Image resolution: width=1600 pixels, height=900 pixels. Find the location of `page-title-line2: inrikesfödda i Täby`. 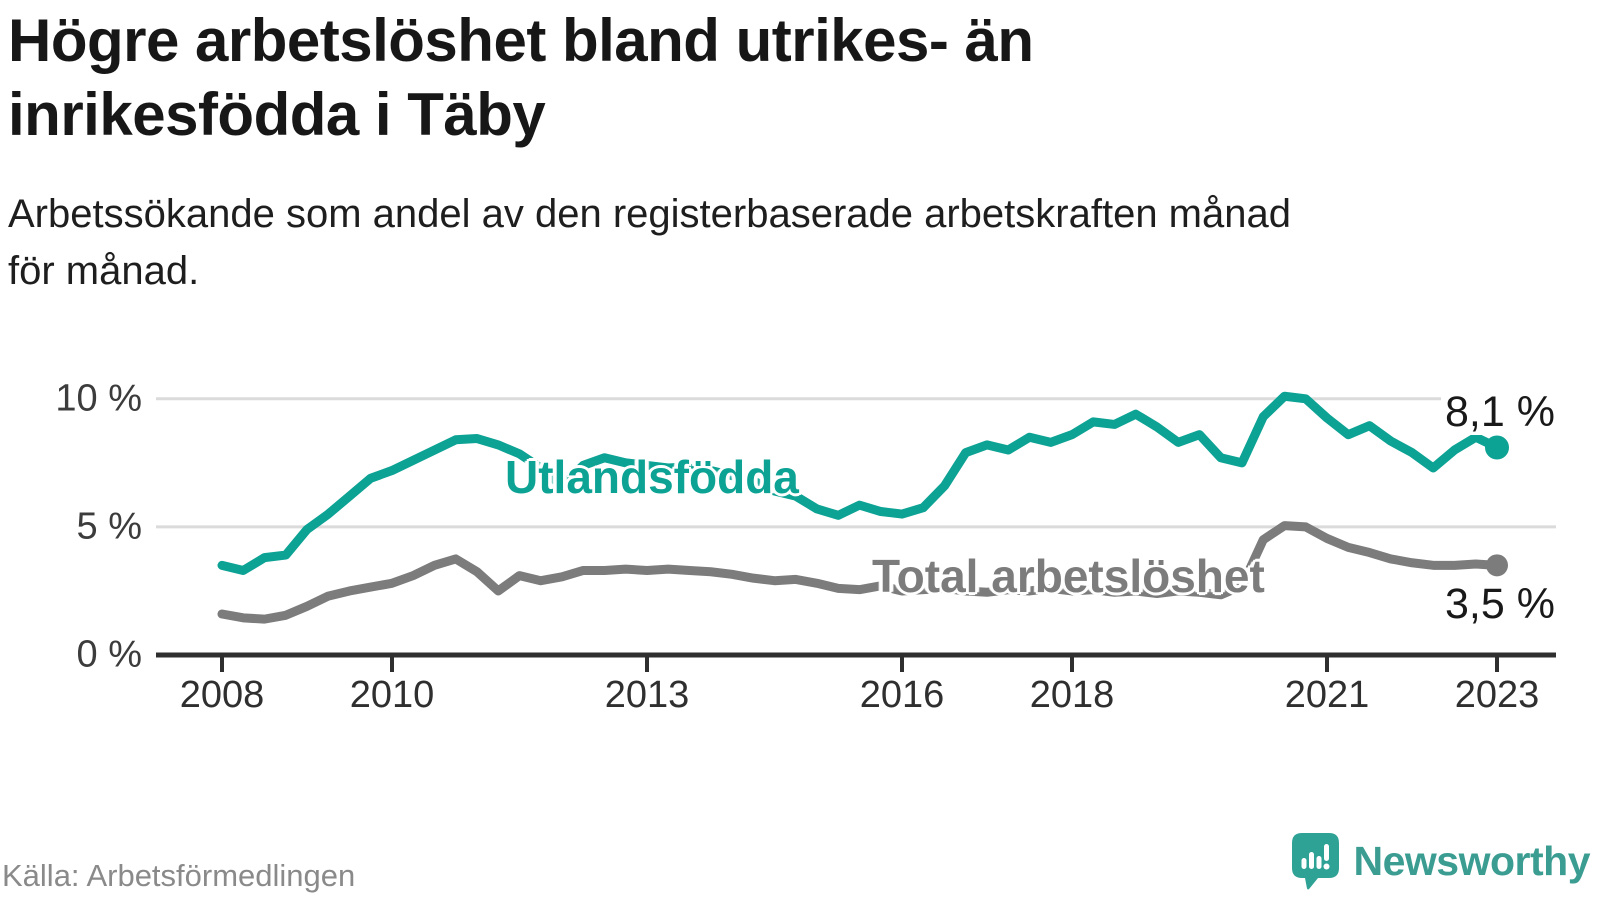

page-title-line2: inrikesfödda i Täby is located at coordinates (277, 115).